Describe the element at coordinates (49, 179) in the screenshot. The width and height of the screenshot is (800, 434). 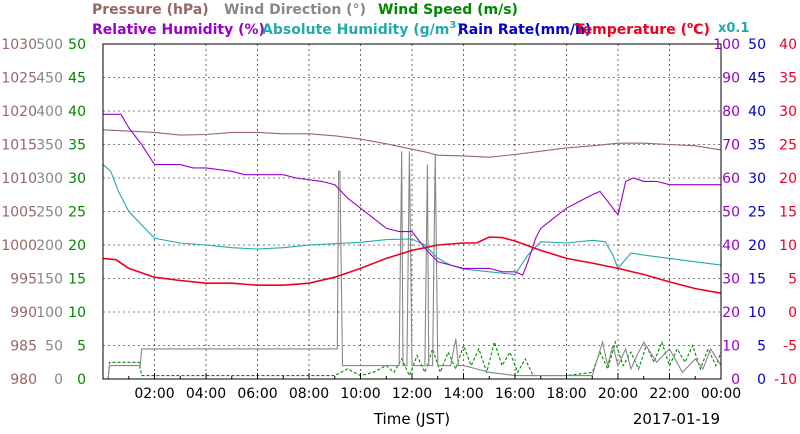
I see `y-tick-wind-direction: 300` at that location.